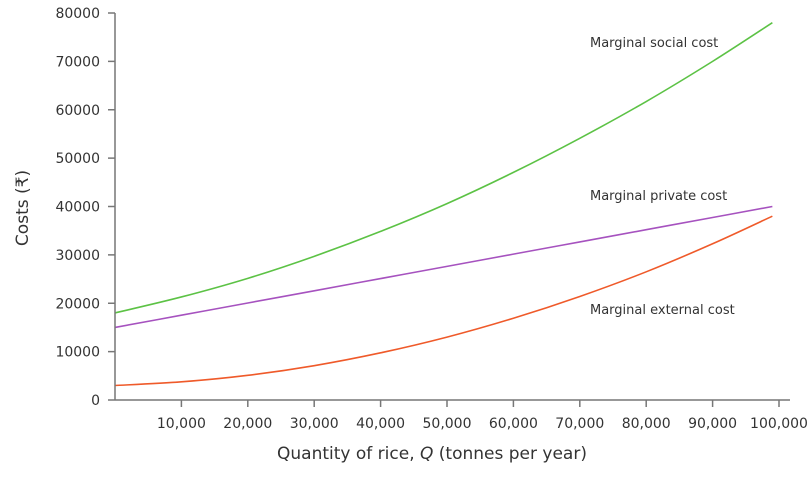  What do you see at coordinates (513, 424) in the screenshot?
I see `x-tick-label: 60,000` at bounding box center [513, 424].